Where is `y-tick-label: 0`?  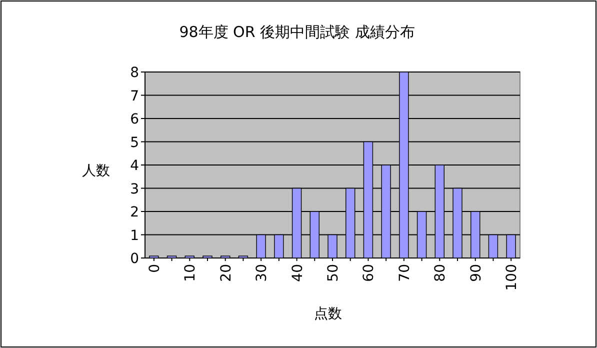 y-tick-label: 0 is located at coordinates (134, 259).